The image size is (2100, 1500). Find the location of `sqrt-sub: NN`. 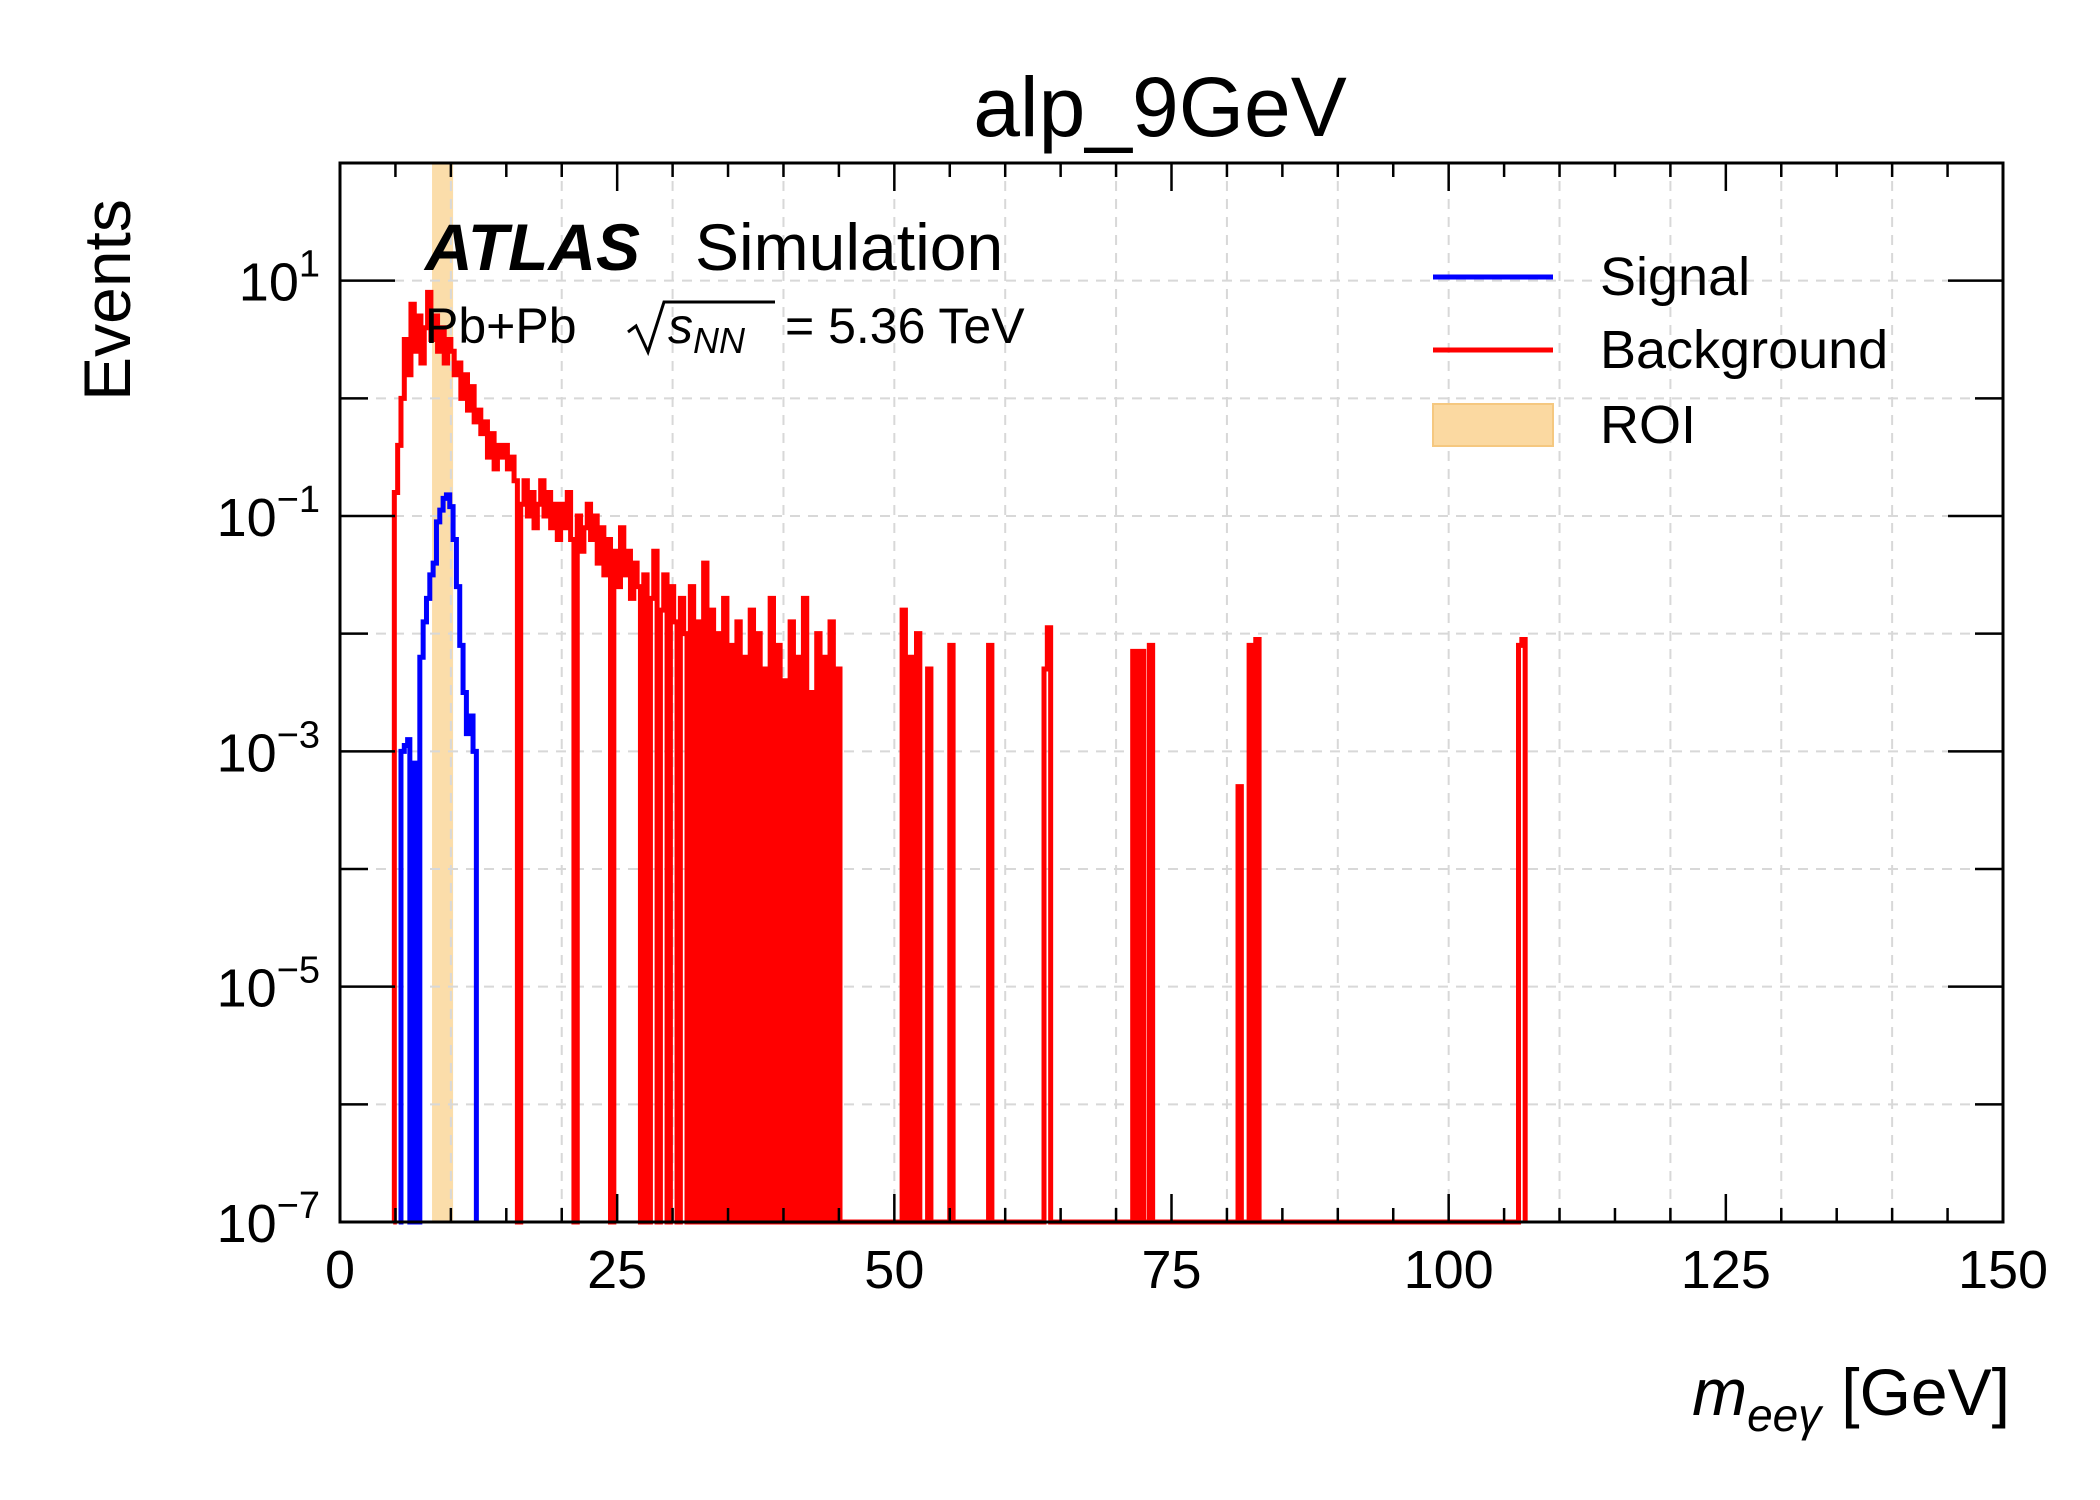

sqrt-sub: NN is located at coordinates (719, 340).